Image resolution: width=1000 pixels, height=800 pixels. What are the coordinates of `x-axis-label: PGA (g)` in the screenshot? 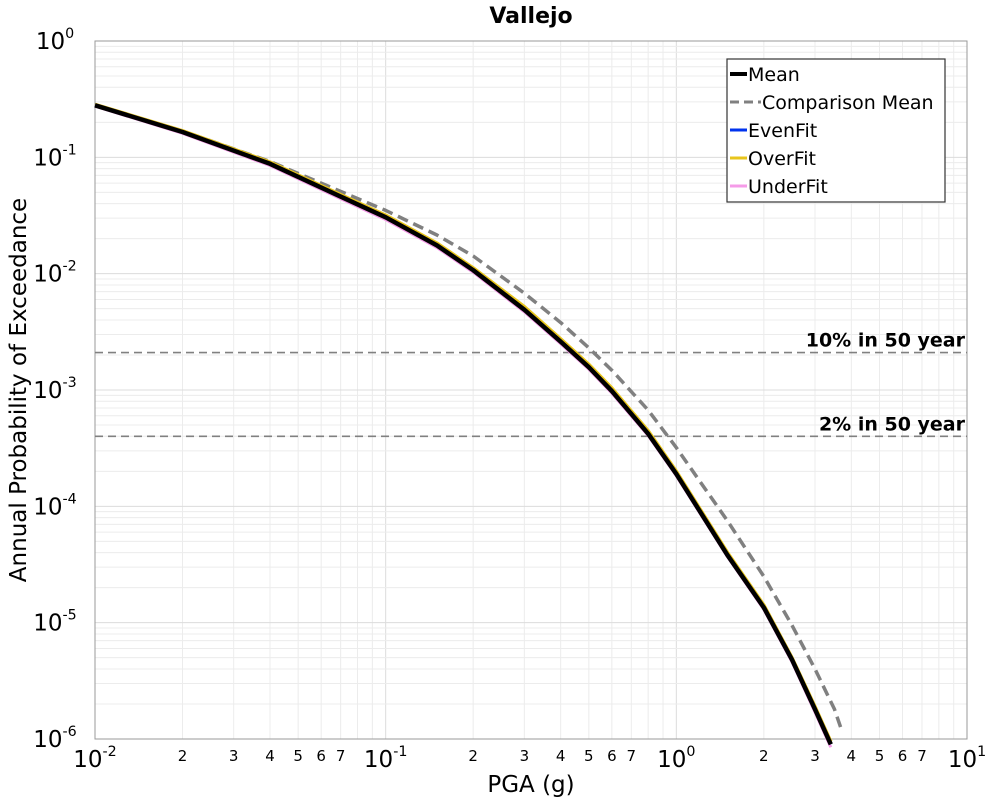 It's located at (530, 785).